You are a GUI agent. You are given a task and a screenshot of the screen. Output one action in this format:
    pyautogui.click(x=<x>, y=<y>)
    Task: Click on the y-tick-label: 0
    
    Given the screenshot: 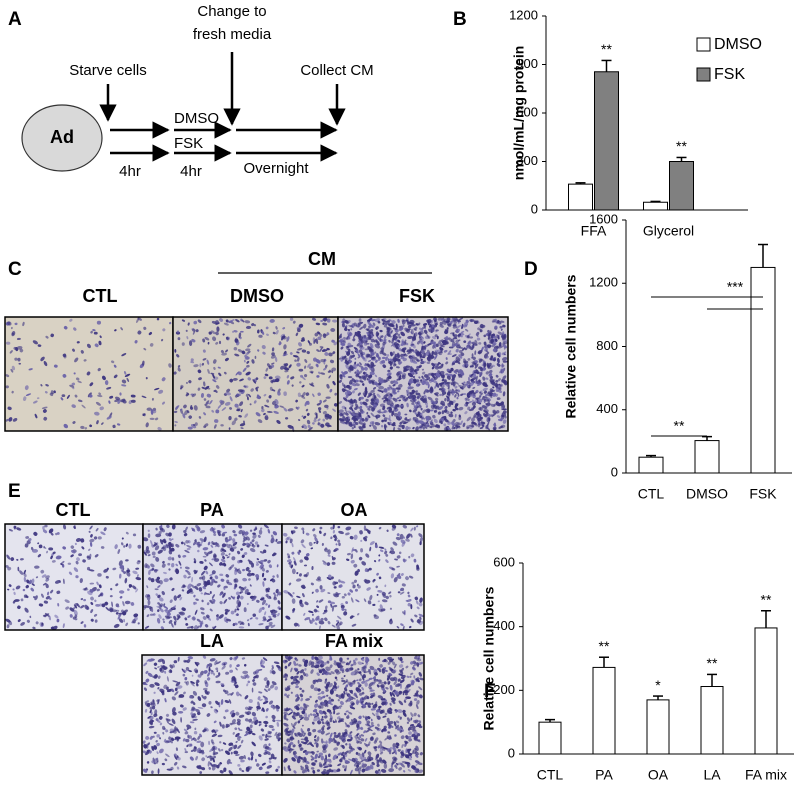 What is the action you would take?
    pyautogui.click(x=614, y=471)
    